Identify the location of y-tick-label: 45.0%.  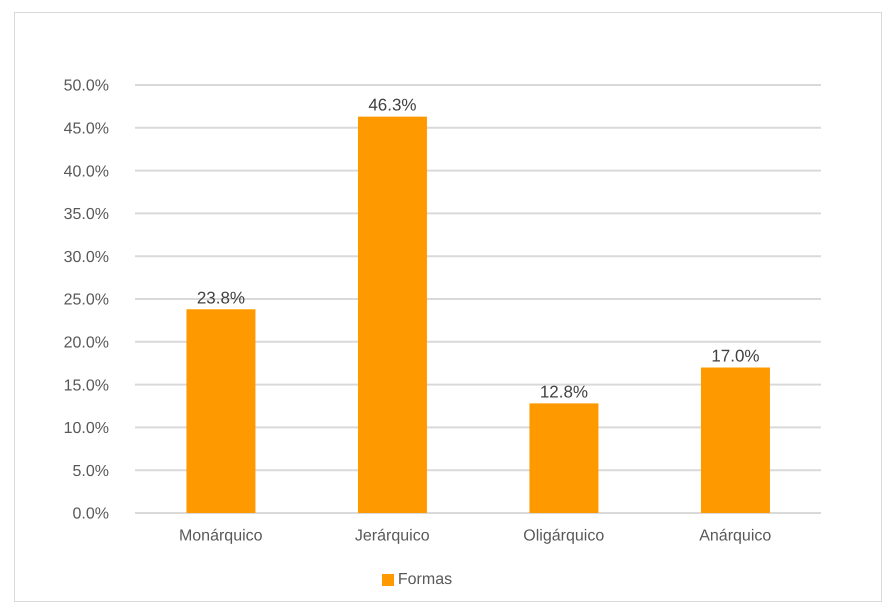
(86, 129).